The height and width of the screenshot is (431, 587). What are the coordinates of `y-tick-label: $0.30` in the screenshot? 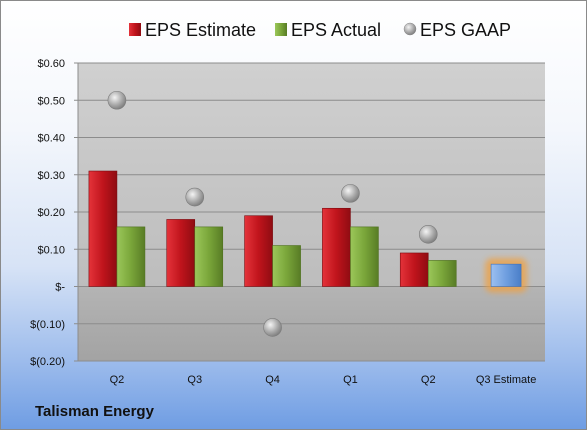 It's located at (51, 176).